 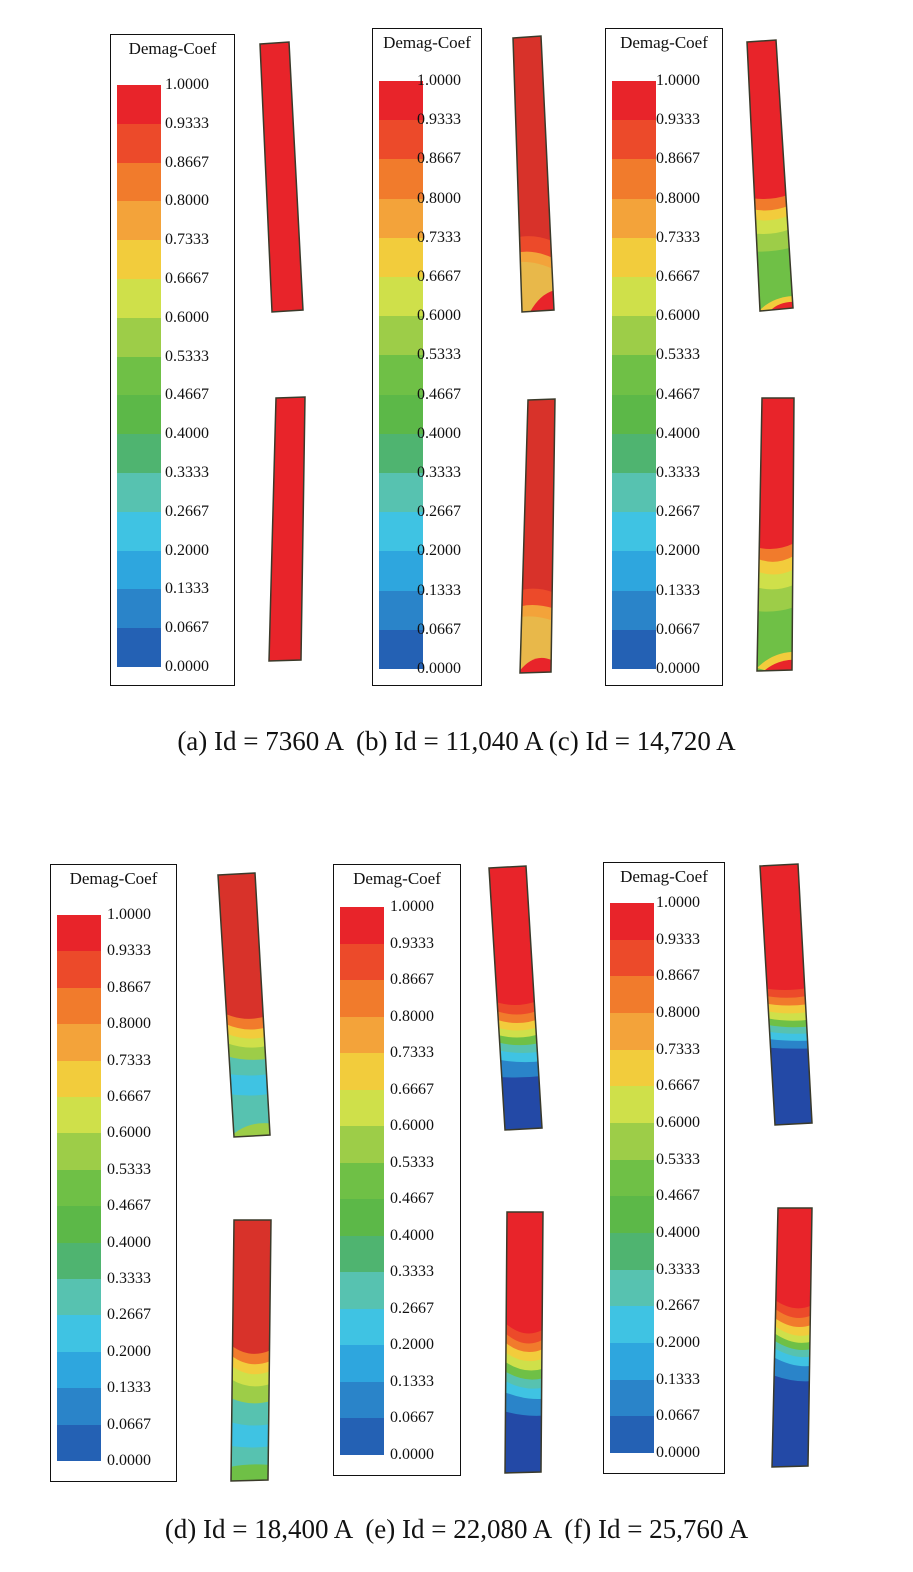 I want to click on magnet-b-upper, so click(x=533, y=174).